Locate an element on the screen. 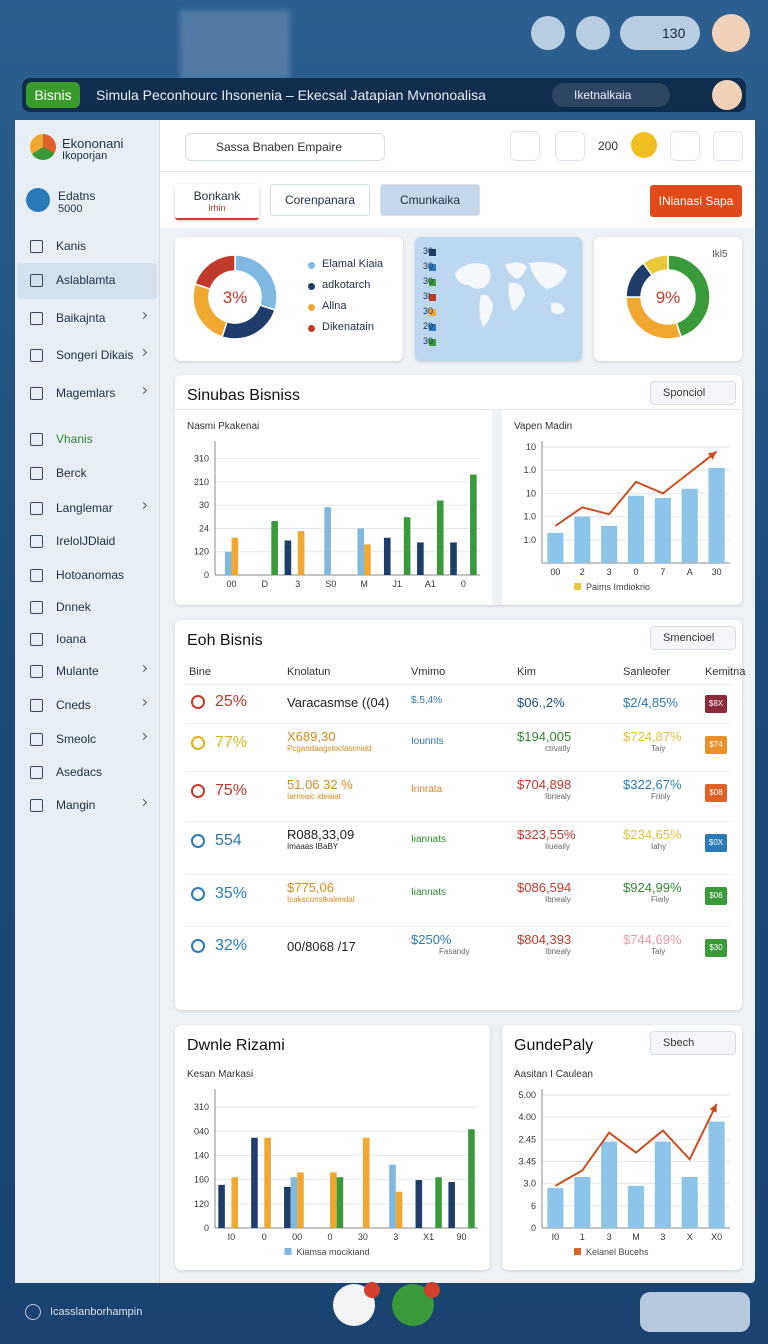 The image size is (768, 1344). cell-sub: Icaksconstkalendal is located at coordinates (321, 899).